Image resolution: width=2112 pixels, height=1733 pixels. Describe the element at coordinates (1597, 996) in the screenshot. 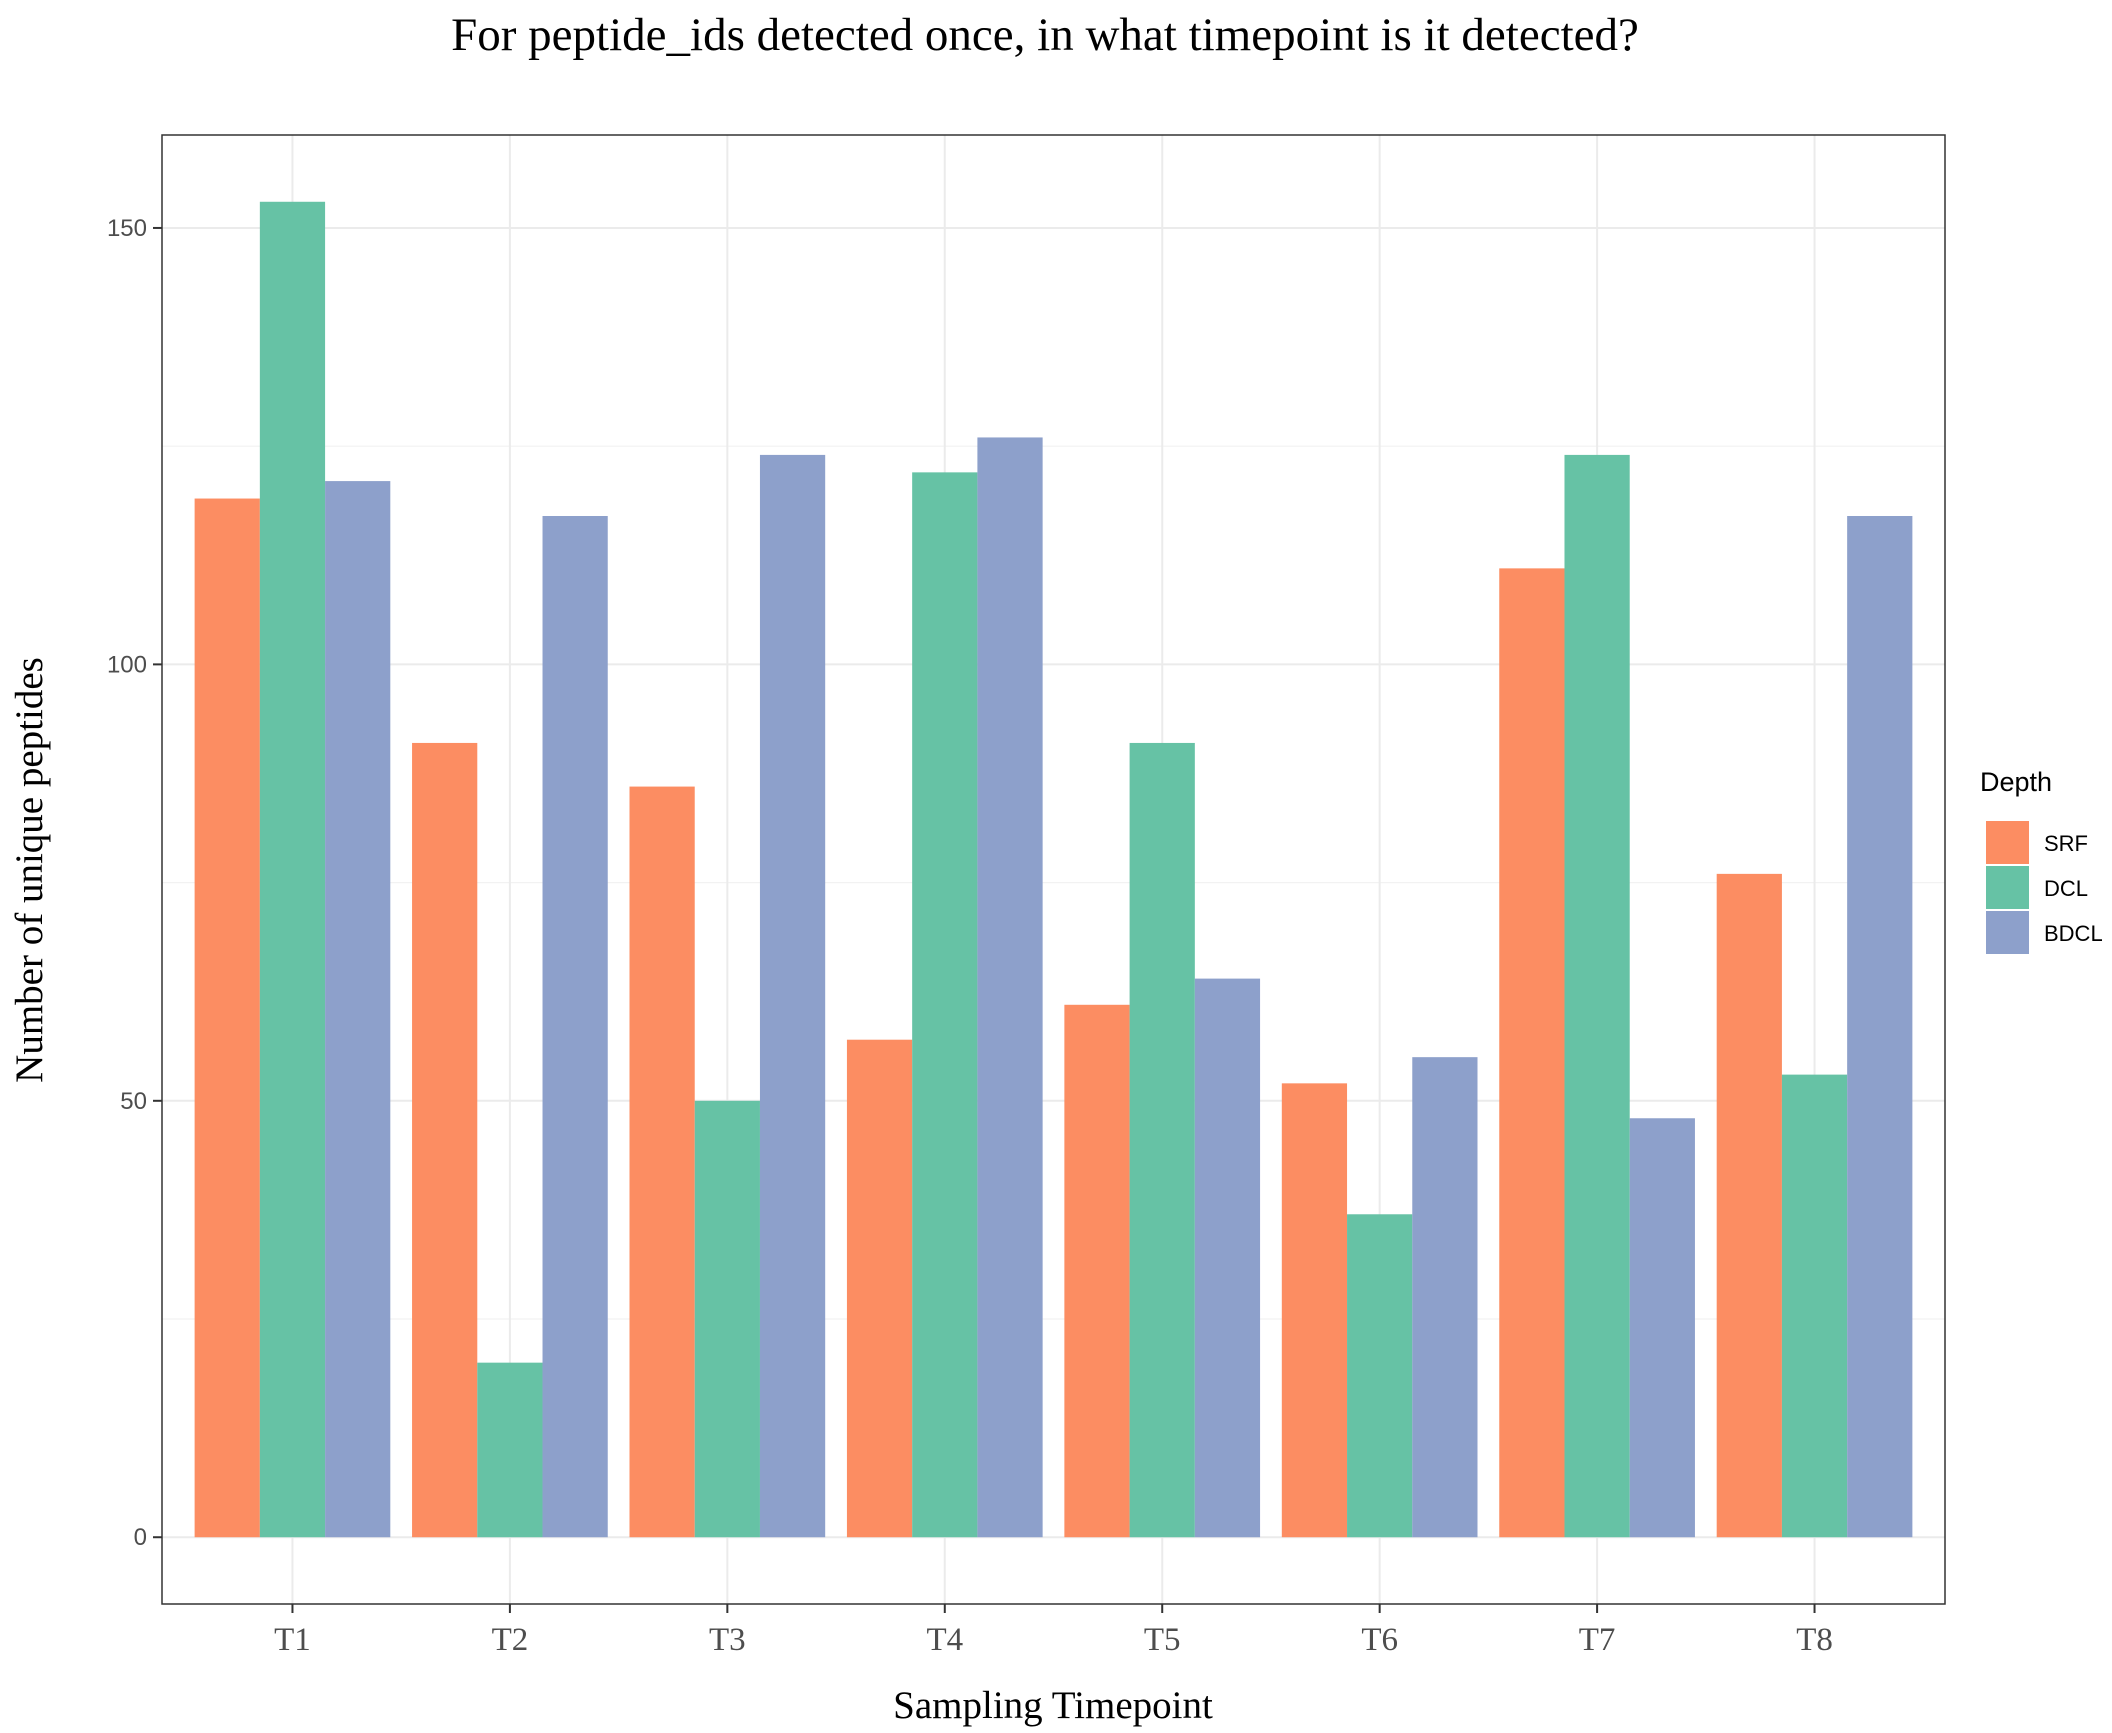

I see `bar-t7-dcl` at that location.